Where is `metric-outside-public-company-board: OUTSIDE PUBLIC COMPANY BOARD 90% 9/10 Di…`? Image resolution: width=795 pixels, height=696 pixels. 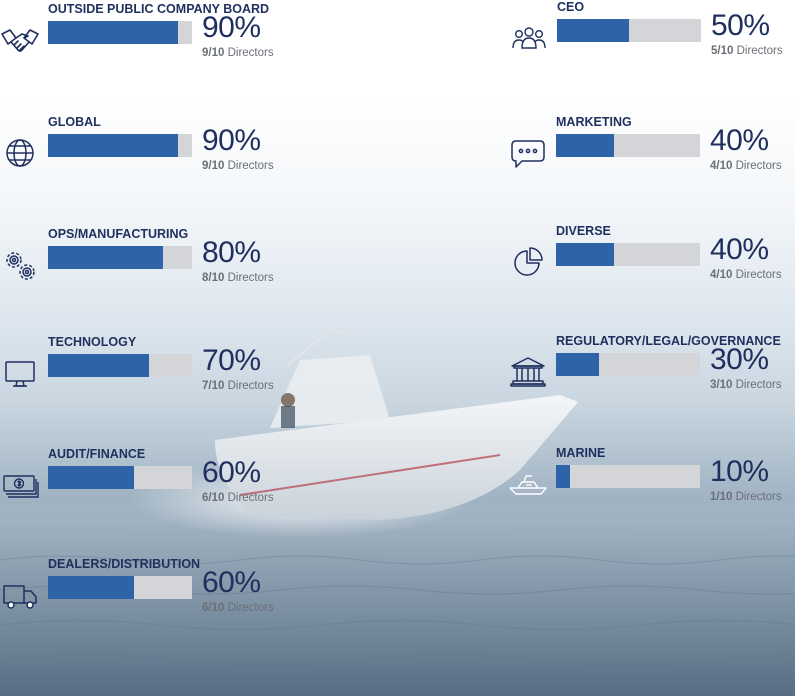 metric-outside-public-company-board: OUTSIDE PUBLIC COMPANY BOARD 90% 9/10 Di… is located at coordinates (150, 47).